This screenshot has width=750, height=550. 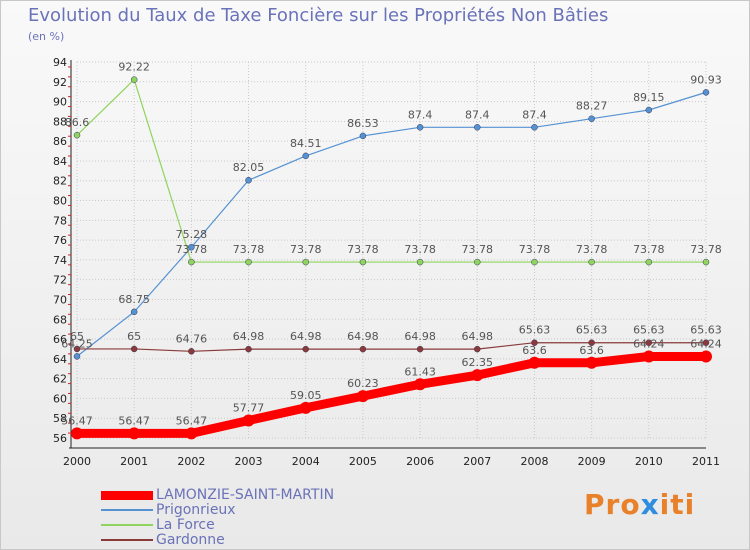 What do you see at coordinates (363, 383) in the screenshot?
I see `data-label: 60.23` at bounding box center [363, 383].